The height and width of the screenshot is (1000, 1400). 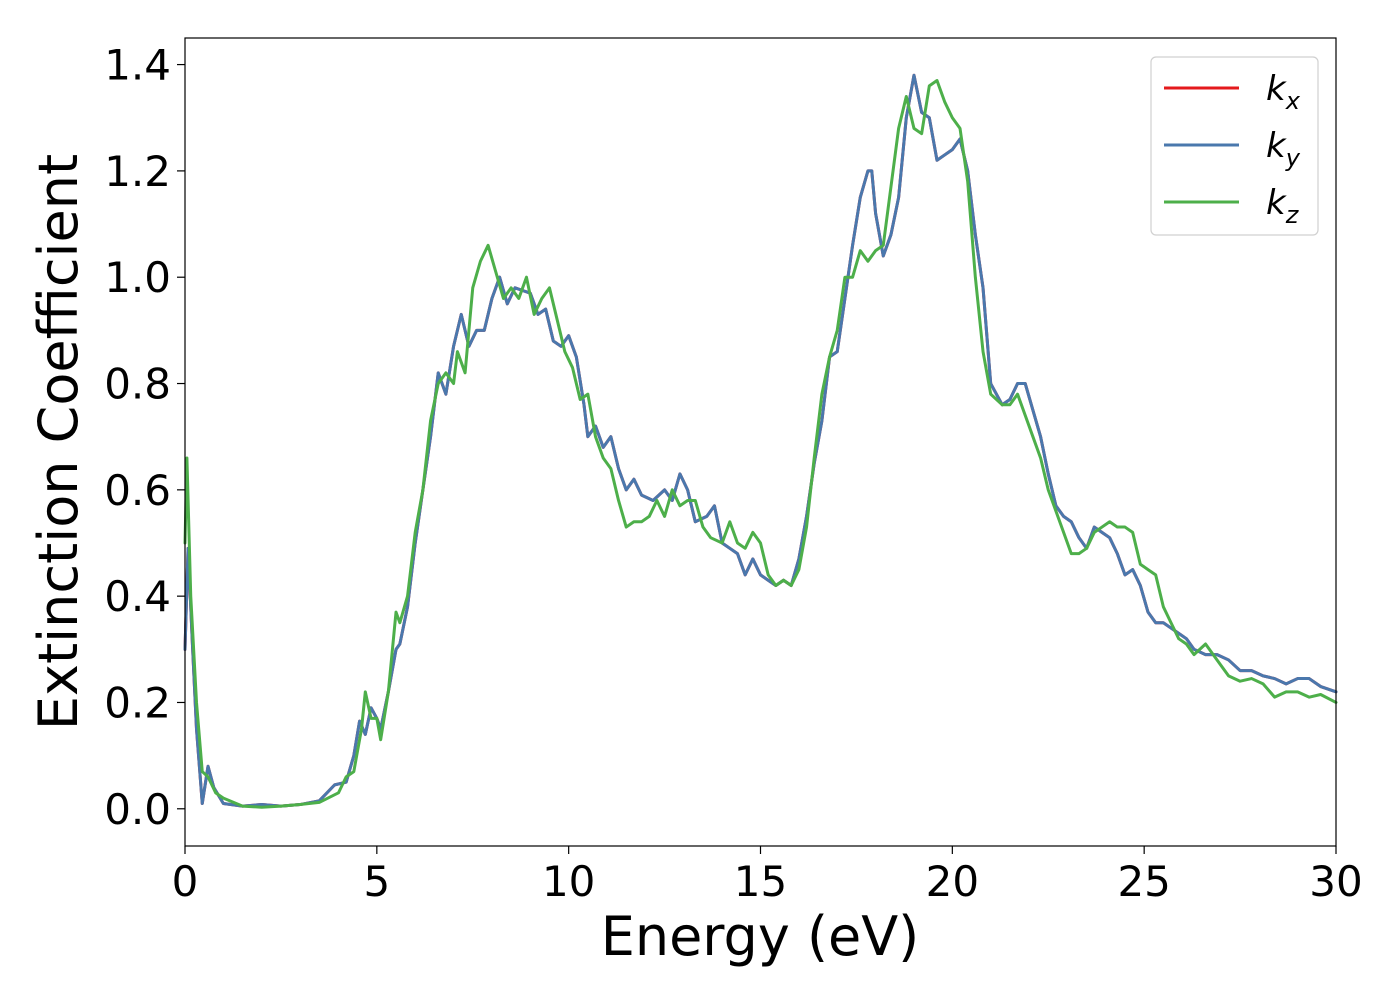 I want to click on legend: kx ky kz, so click(x=1234, y=146).